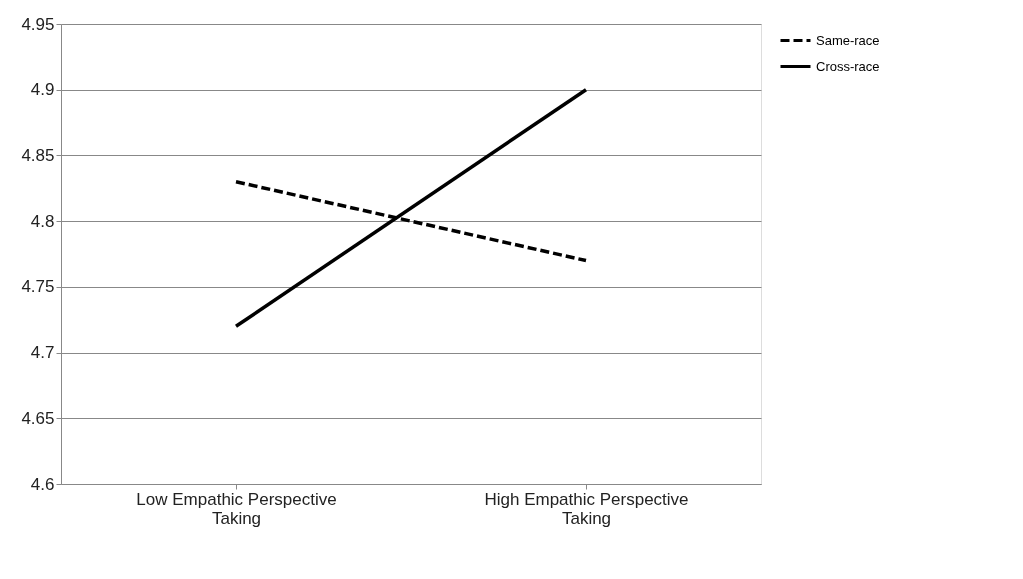  Describe the element at coordinates (42, 353) in the screenshot. I see `y-tick-label: 4.7` at that location.